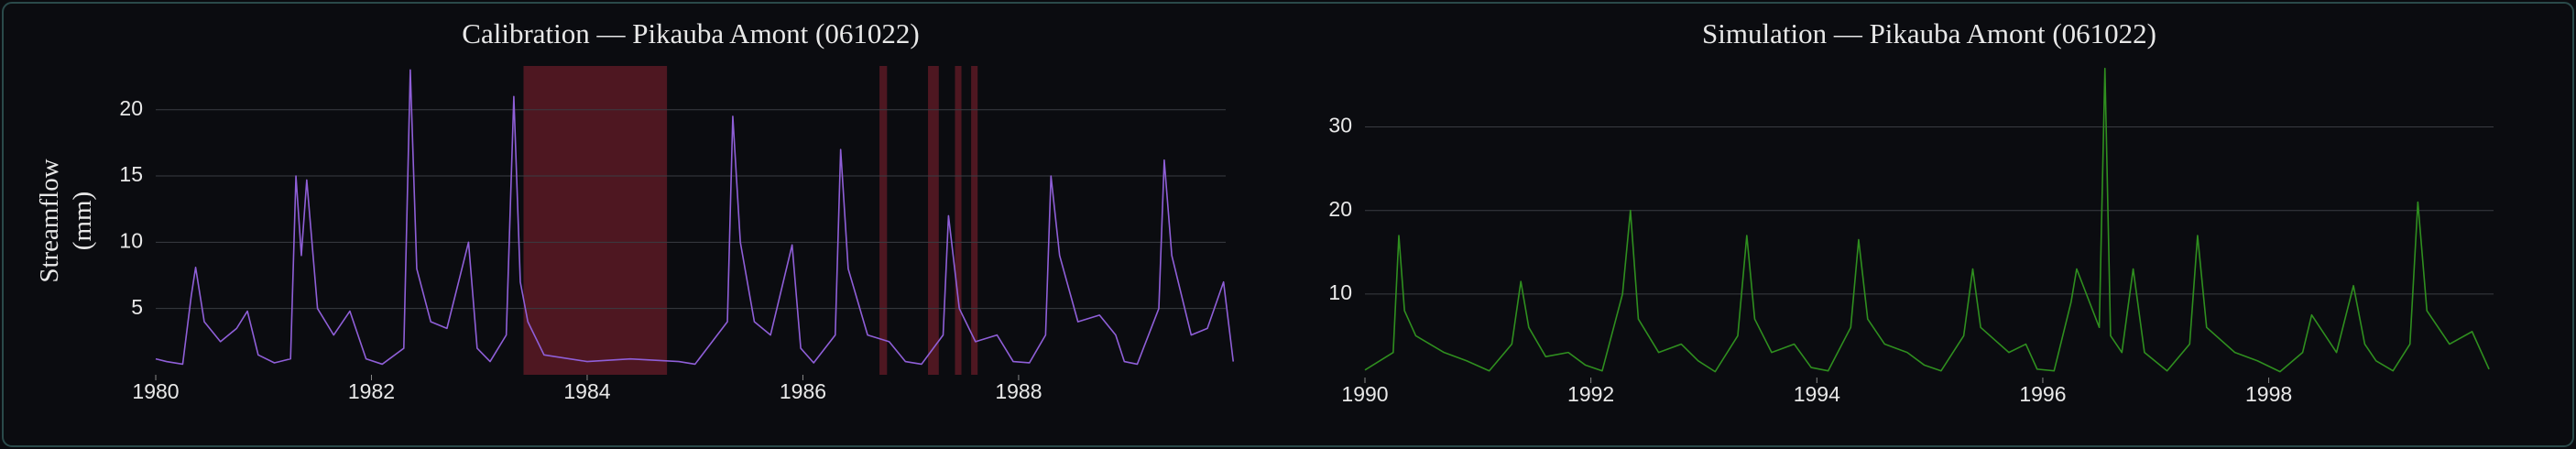 The image size is (2576, 449). Describe the element at coordinates (66, 221) in the screenshot. I see `y-axis-label: Streamflow (mm)` at that location.